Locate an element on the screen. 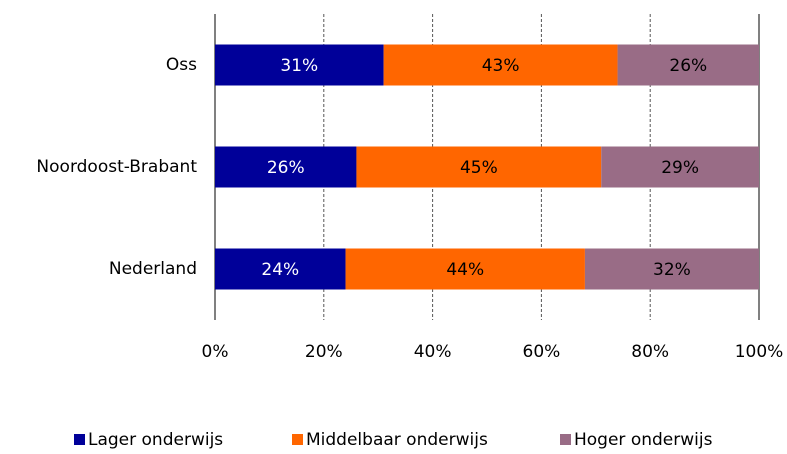 The width and height of the screenshot is (787, 454). legend-label: Hoger onderwijs is located at coordinates (643, 440).